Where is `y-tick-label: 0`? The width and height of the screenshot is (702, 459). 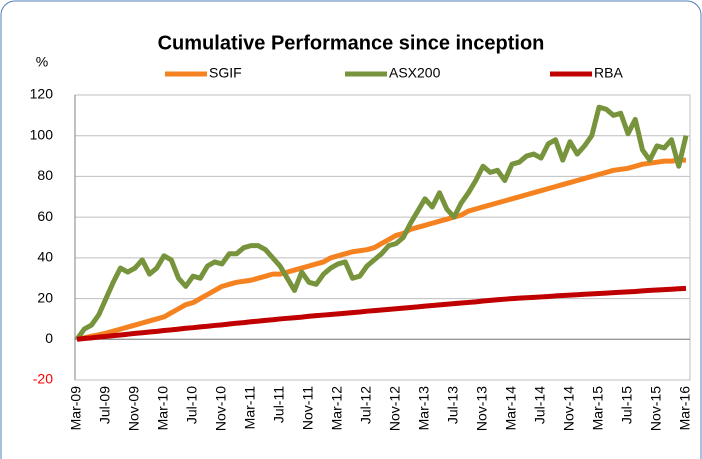 y-tick-label: 0 is located at coordinates (49, 338).